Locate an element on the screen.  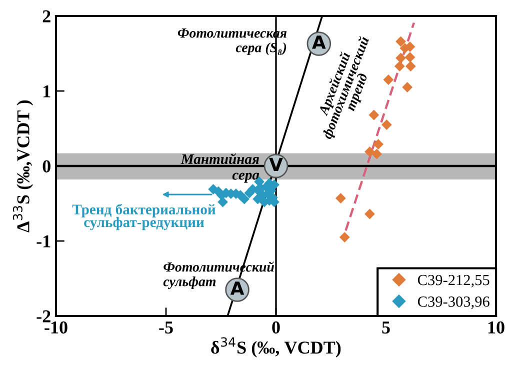
y-tick-label: 0 is located at coordinates (46, 166).